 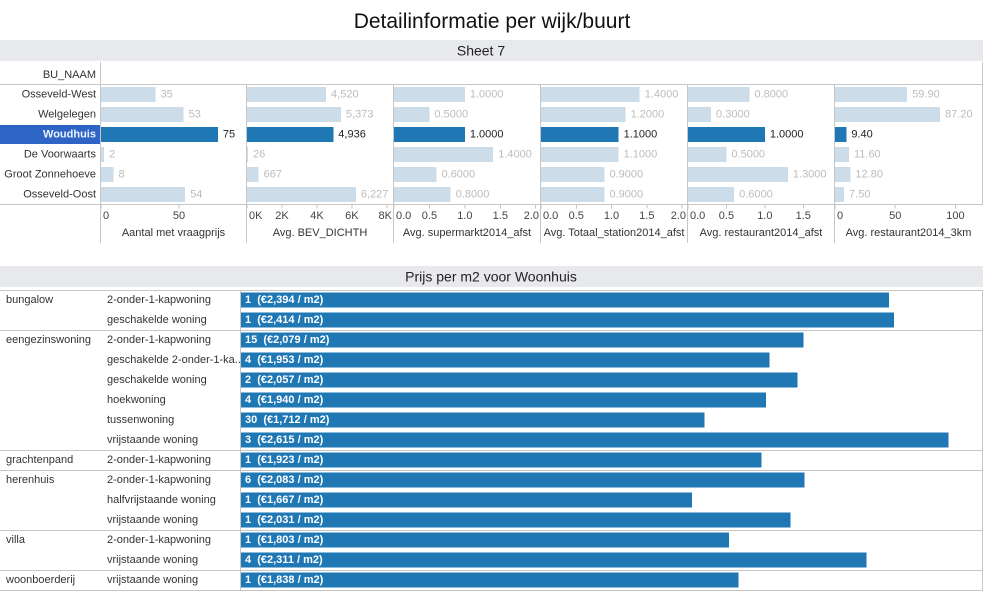 I want to click on tick-label: 1.0, so click(x=611, y=216).